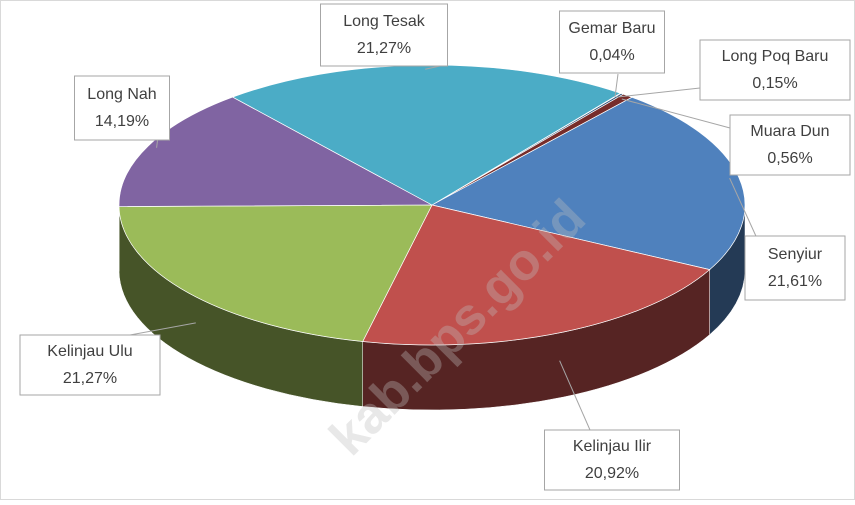 Image resolution: width=855 pixels, height=505 pixels. Describe the element at coordinates (775, 56) in the screenshot. I see `label-name: Long Poq Baru` at that location.